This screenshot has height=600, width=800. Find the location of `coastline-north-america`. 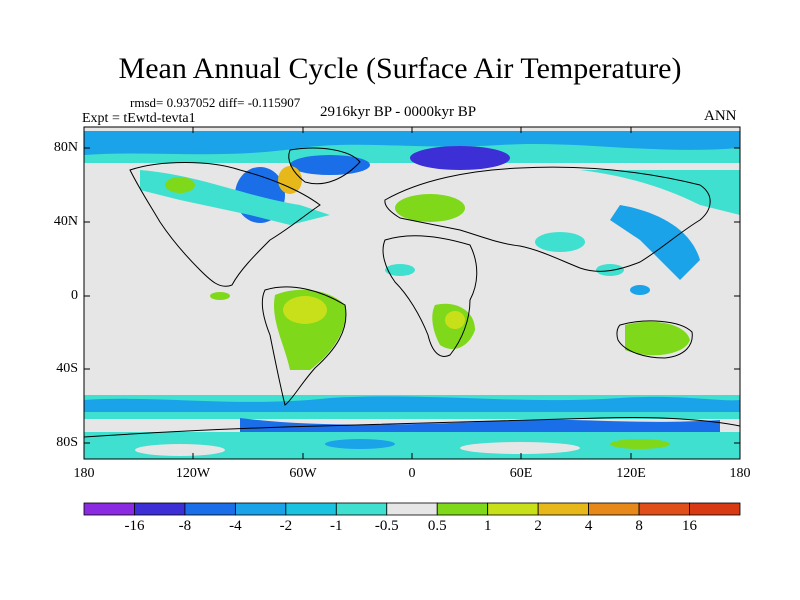

coastline-north-america is located at coordinates (225, 224).